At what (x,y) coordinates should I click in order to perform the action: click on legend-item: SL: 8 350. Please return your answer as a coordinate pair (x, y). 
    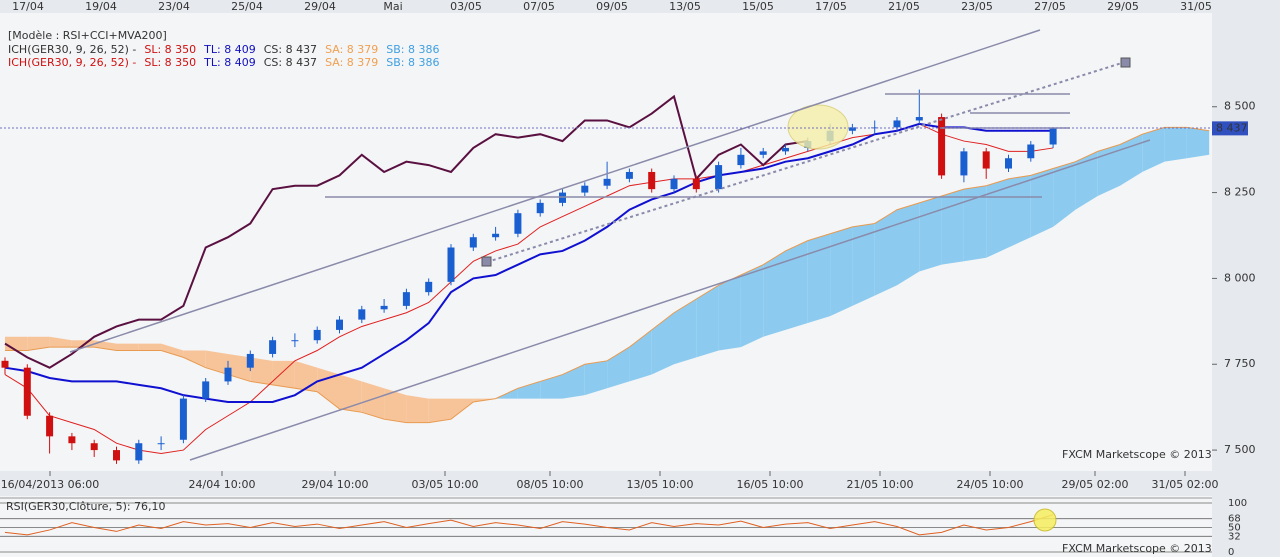
    Looking at the image, I should click on (170, 49).